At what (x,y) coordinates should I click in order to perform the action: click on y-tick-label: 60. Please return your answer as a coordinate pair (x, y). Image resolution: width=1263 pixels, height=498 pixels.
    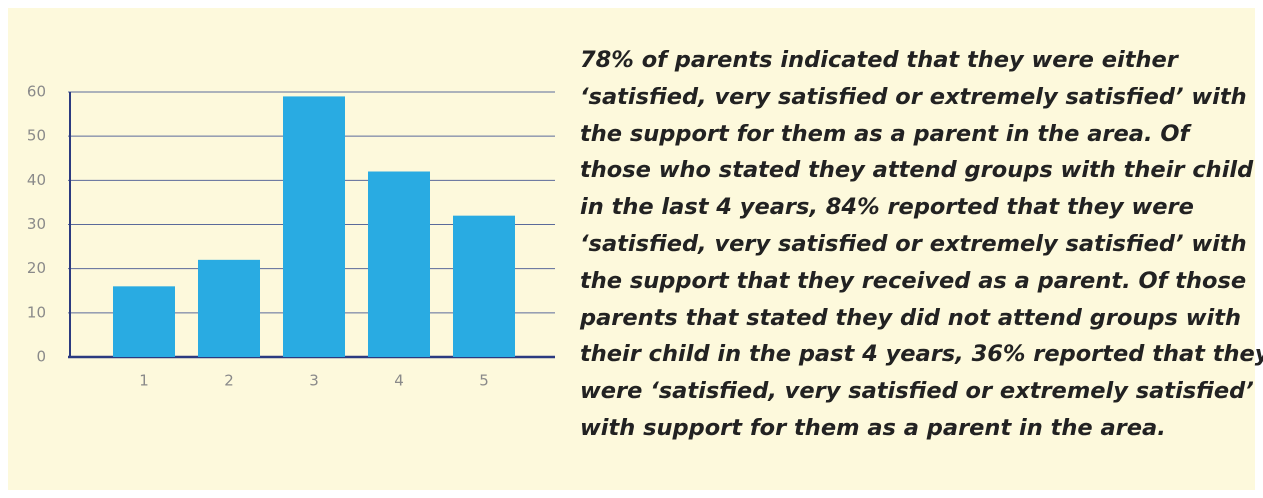
    Looking at the image, I should click on (36, 92).